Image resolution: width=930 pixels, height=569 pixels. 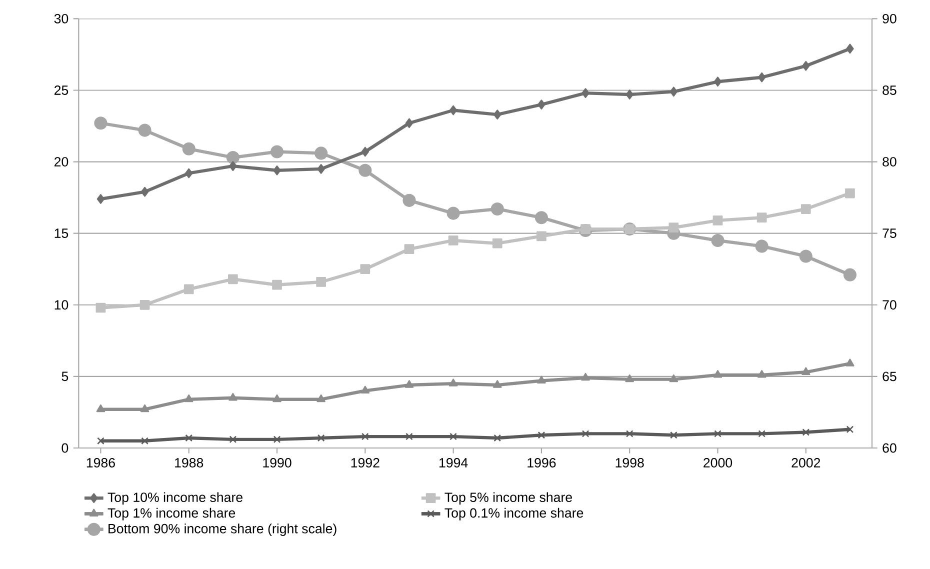 I want to click on y-tick-label: 30, so click(x=61, y=19).